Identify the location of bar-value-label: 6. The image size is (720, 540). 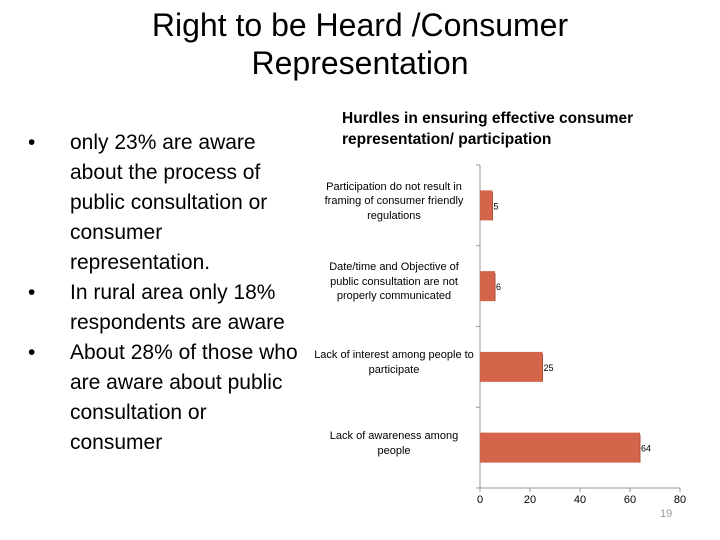
(498, 287).